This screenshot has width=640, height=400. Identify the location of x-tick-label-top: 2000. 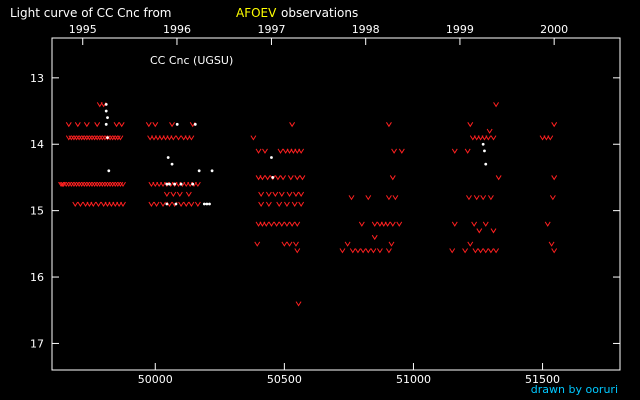
(554, 29).